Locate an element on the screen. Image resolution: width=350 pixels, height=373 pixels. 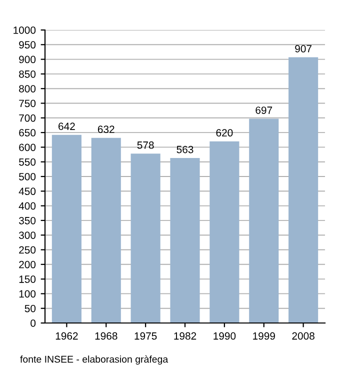
y-tick-label: 750 is located at coordinates (27, 104).